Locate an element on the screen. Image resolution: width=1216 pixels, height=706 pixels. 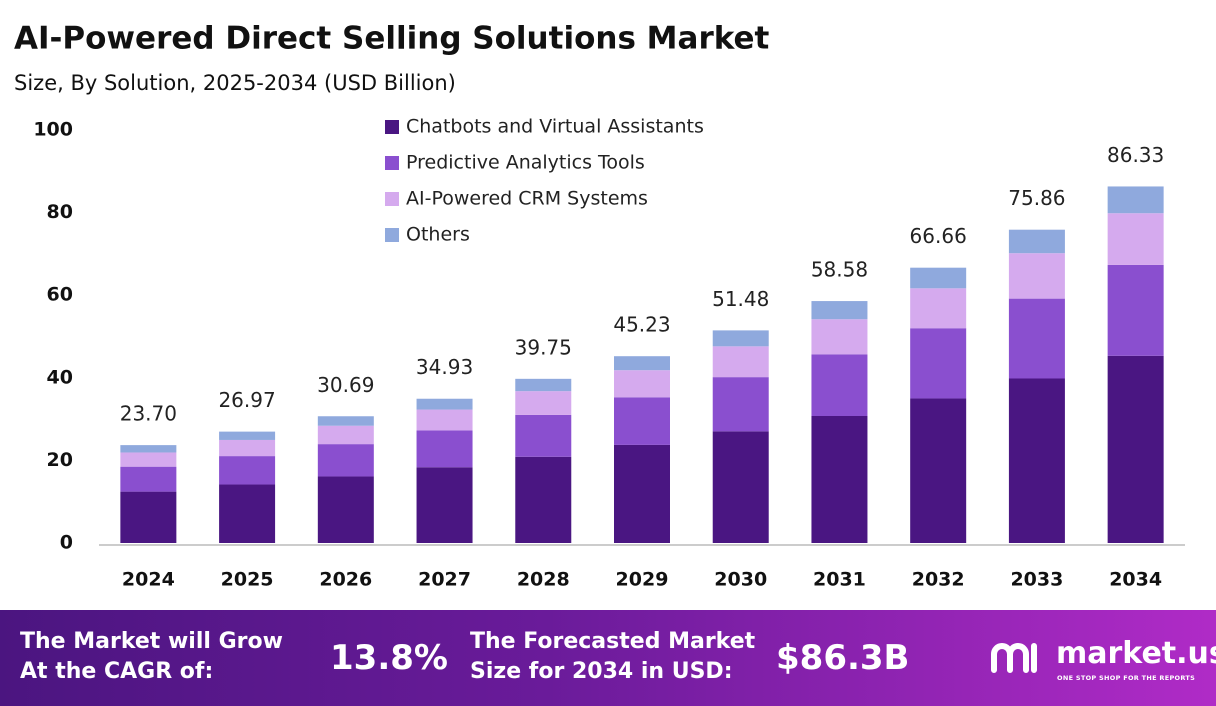
x-tick-label: 2032 is located at coordinates (938, 580).